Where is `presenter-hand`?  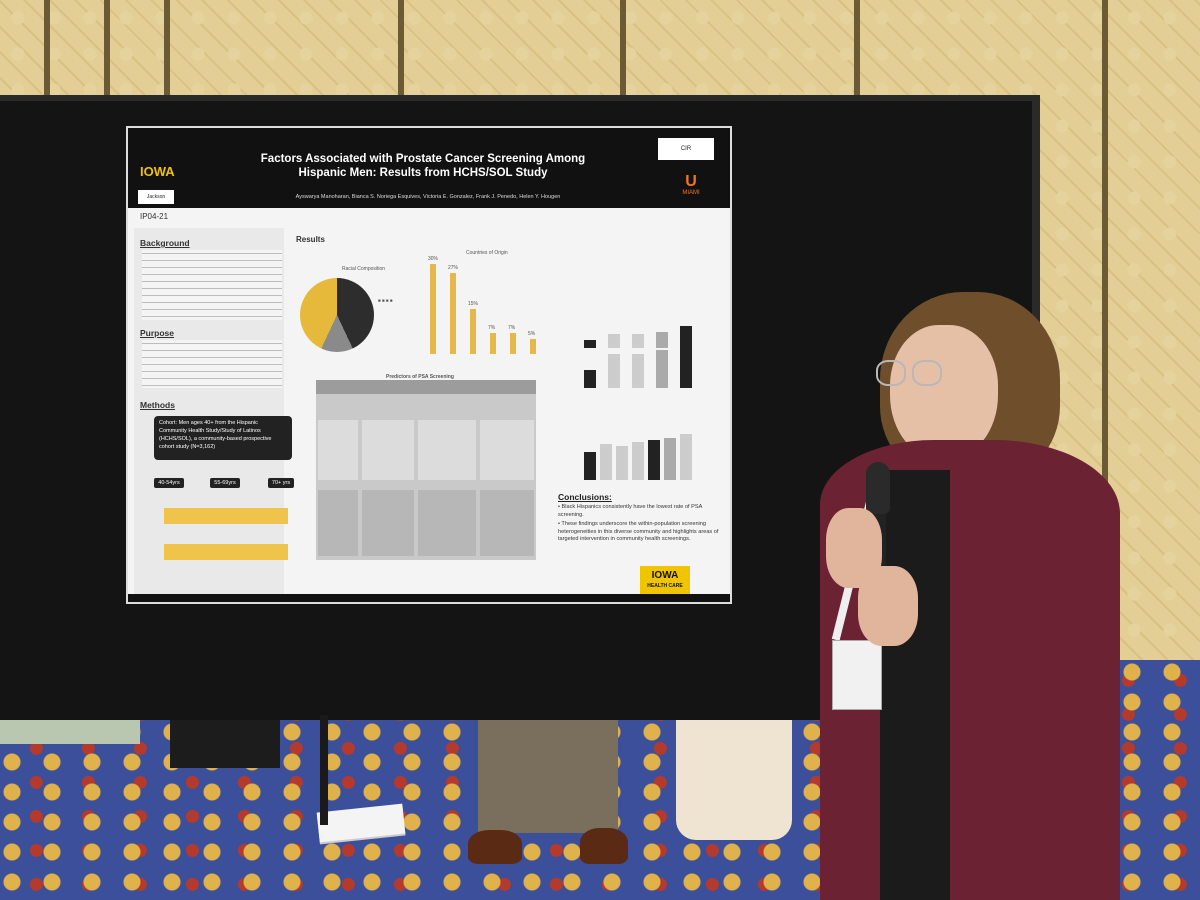
presenter-hand is located at coordinates (888, 606).